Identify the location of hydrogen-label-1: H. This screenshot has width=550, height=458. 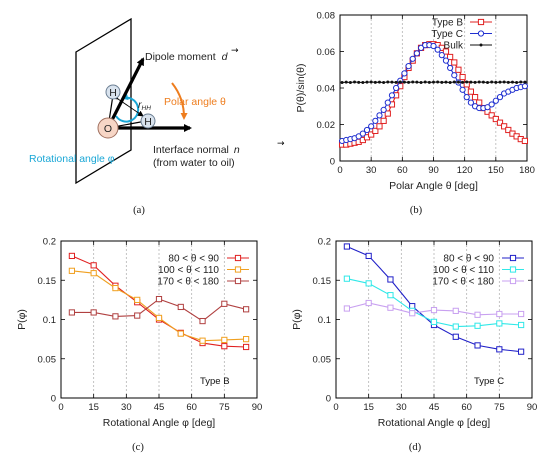
(113, 93).